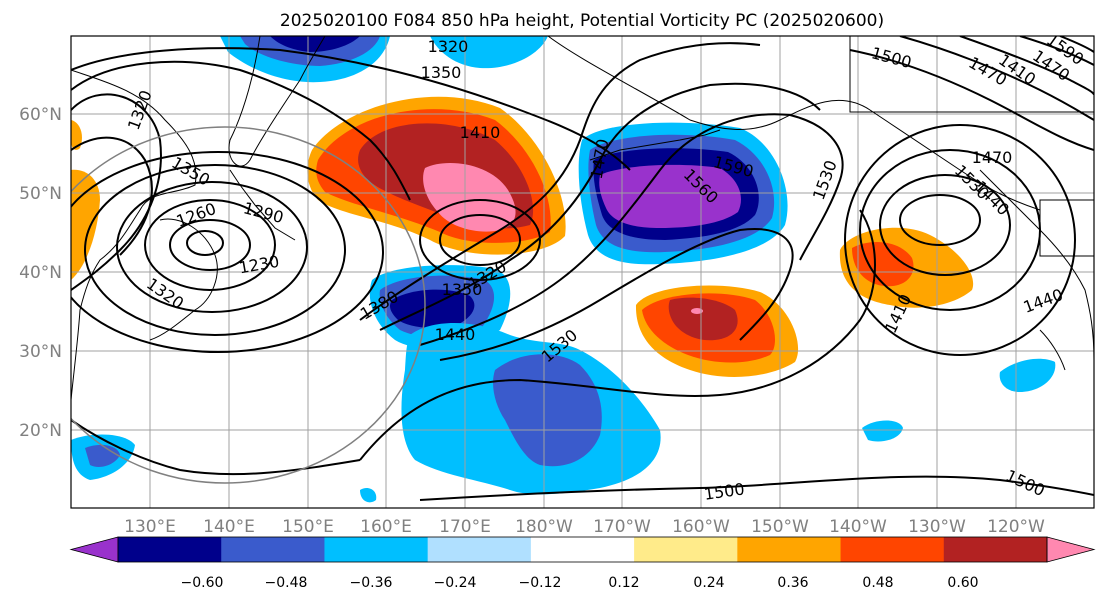 The width and height of the screenshot is (1105, 601). What do you see at coordinates (465, 527) in the screenshot?
I see `lon-label: 170°E` at bounding box center [465, 527].